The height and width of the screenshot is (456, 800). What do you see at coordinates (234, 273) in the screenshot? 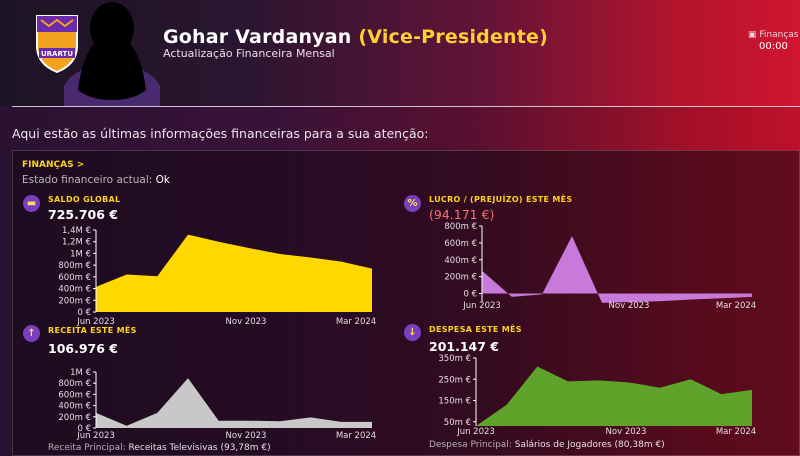
I see `c0-area` at bounding box center [234, 273].